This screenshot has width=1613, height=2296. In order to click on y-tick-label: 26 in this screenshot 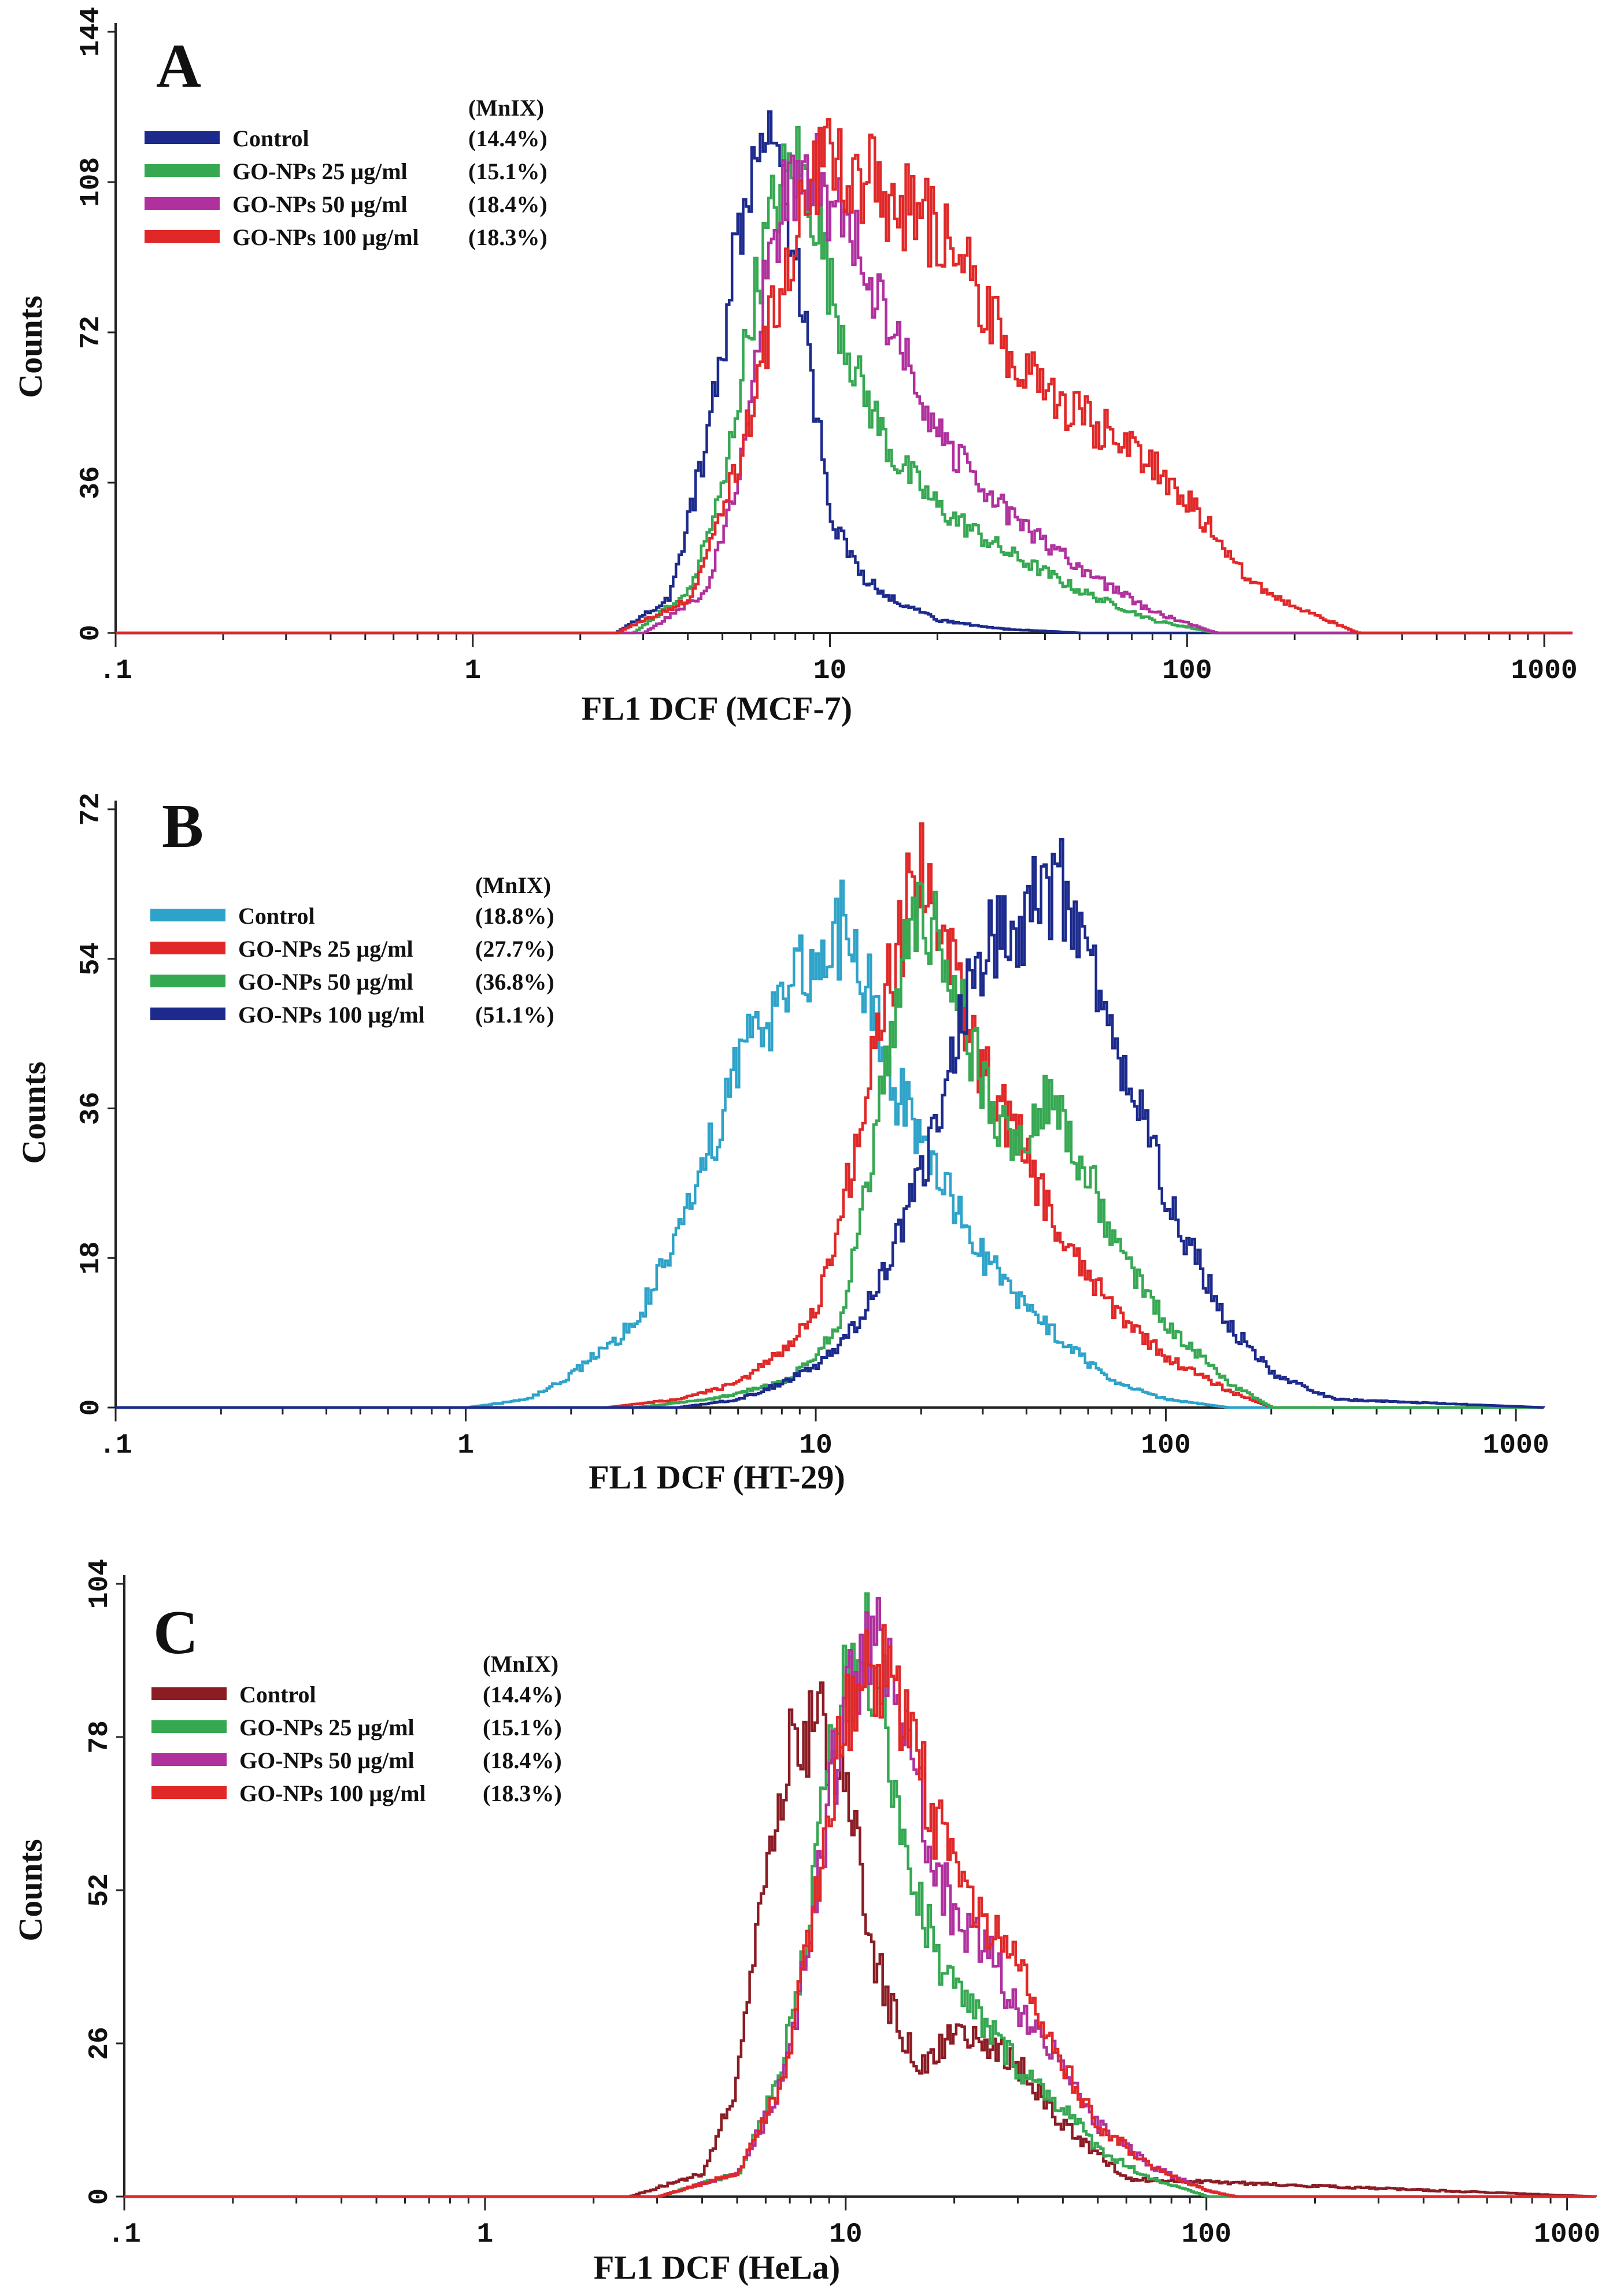, I will do `click(100, 2044)`.